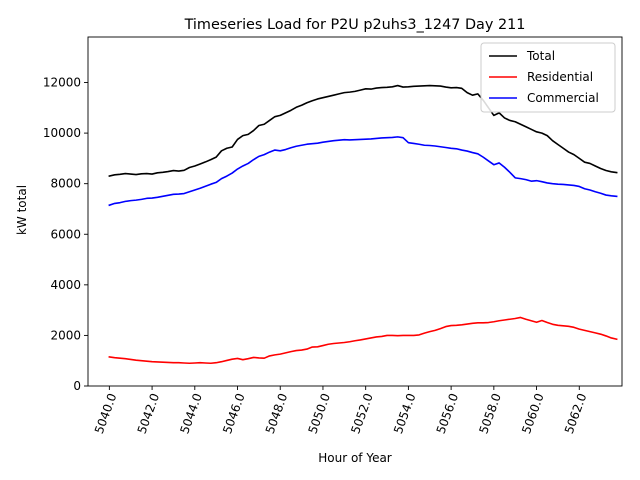  Describe the element at coordinates (540, 56) in the screenshot. I see `legend-label-total: Total` at that location.